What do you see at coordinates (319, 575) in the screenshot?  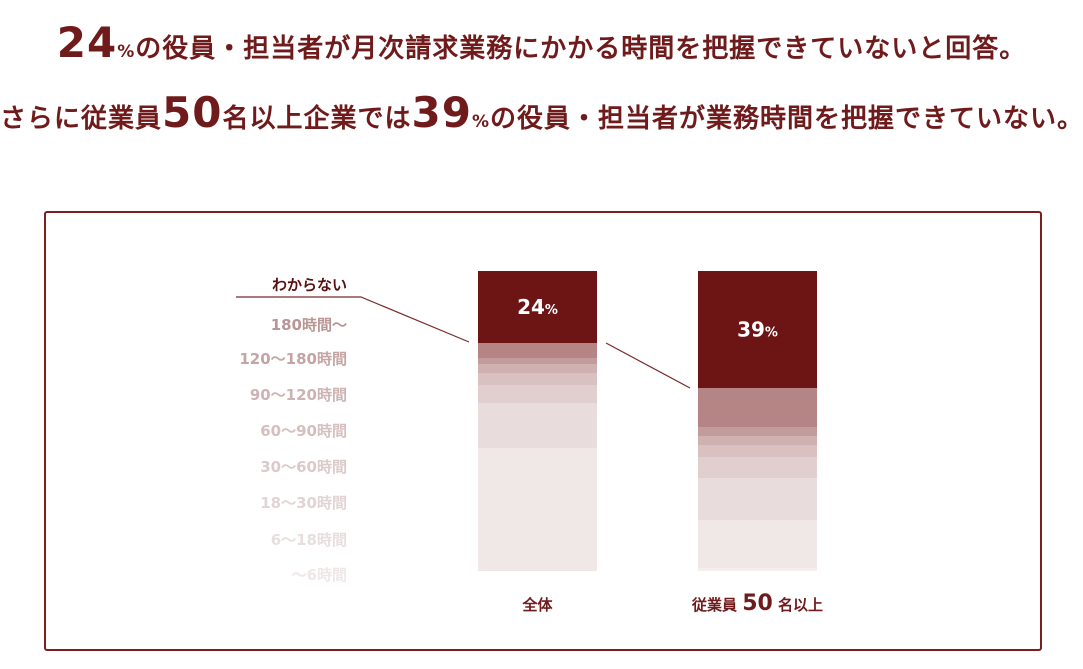 I see `legend-label-8: 〜6時間` at bounding box center [319, 575].